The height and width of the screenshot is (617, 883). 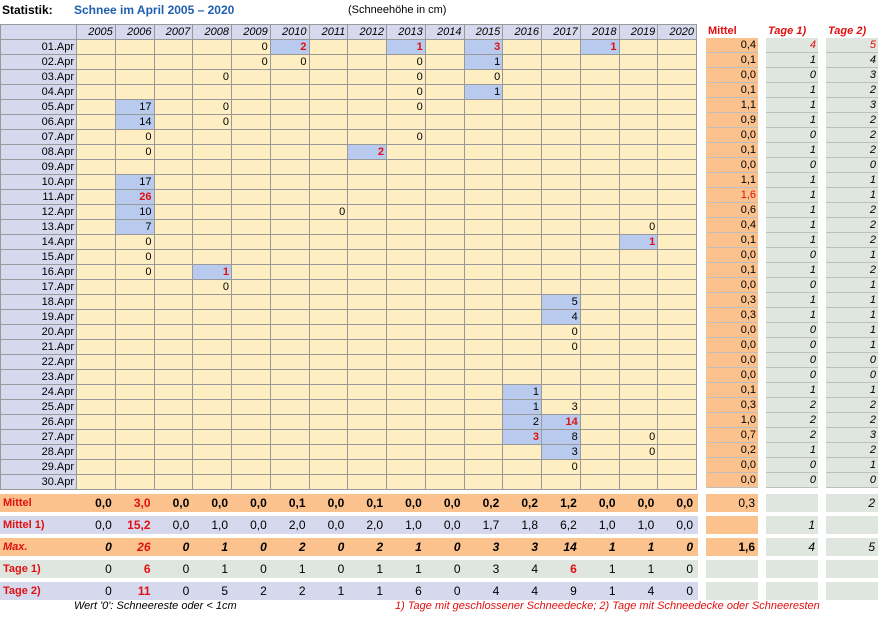 I want to click on summary-cell: 0,0, so click(x=103, y=525).